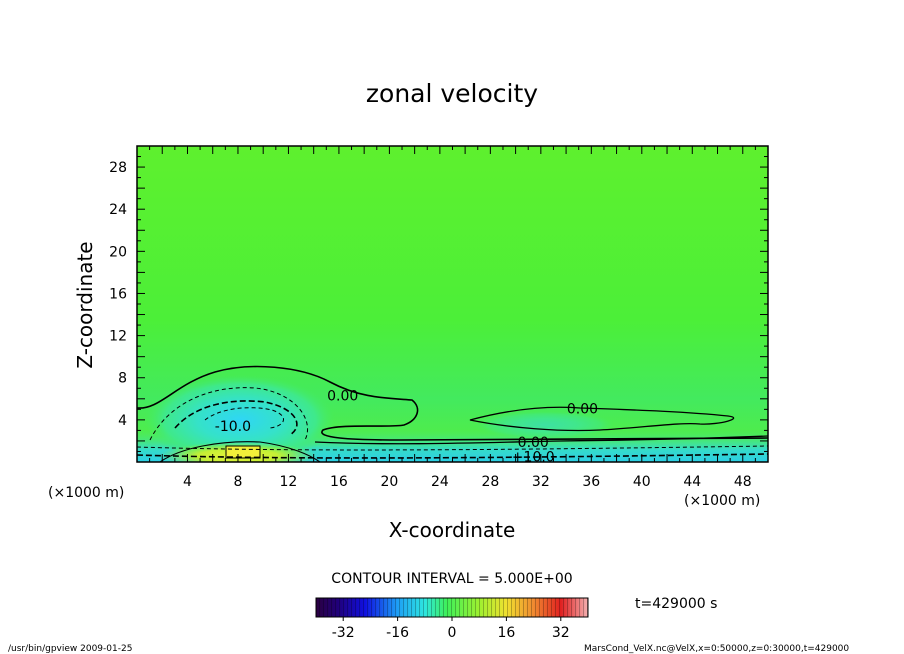 The width and height of the screenshot is (904, 654). I want to click on y-tick-label: 4, so click(122, 421).